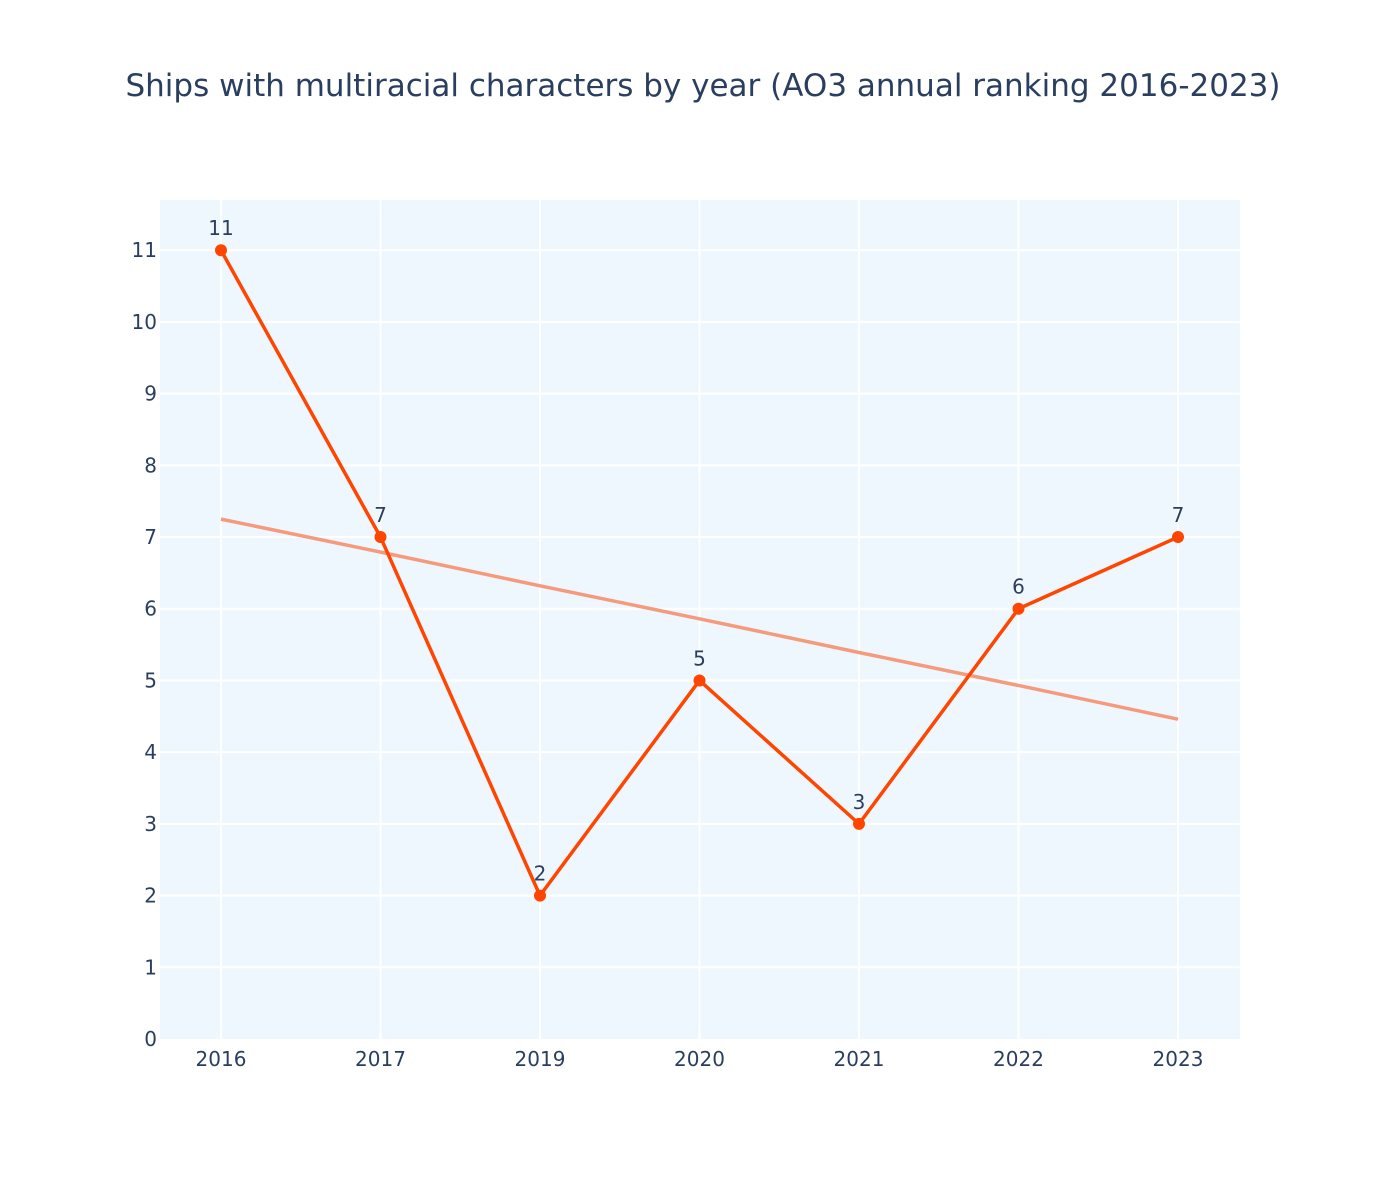  I want to click on y-tick-label: 6, so click(150, 609).